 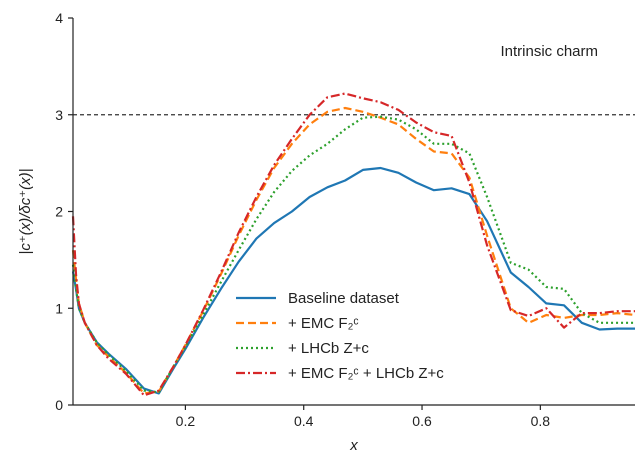 What do you see at coordinates (59, 115) in the screenshot?
I see `y-tick-label: 3` at bounding box center [59, 115].